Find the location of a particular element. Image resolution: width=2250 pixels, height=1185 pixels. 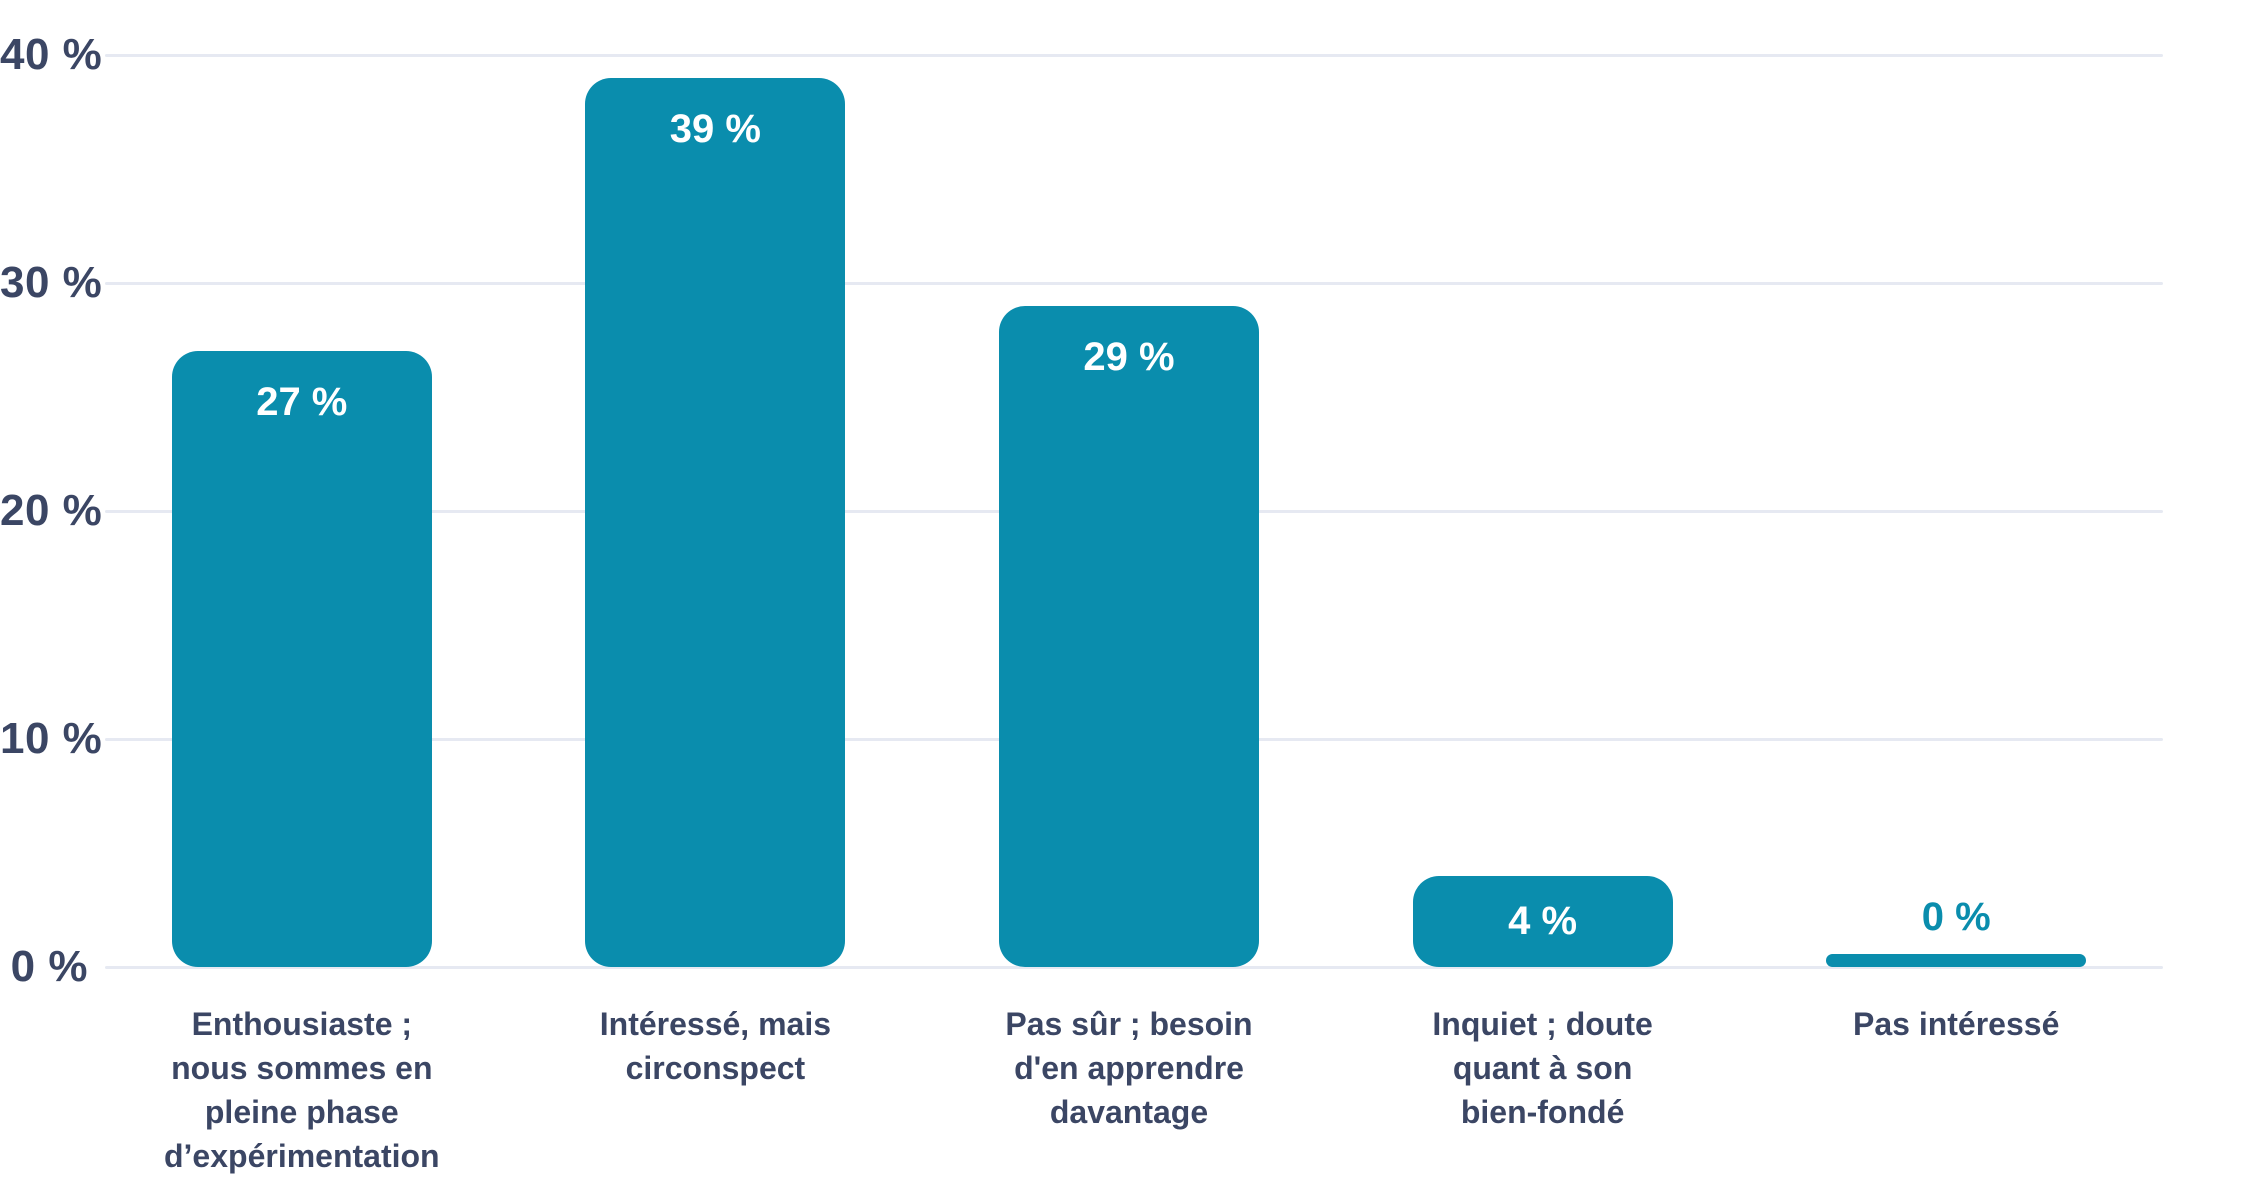

bar-value-label: 29 % is located at coordinates (1129, 356).